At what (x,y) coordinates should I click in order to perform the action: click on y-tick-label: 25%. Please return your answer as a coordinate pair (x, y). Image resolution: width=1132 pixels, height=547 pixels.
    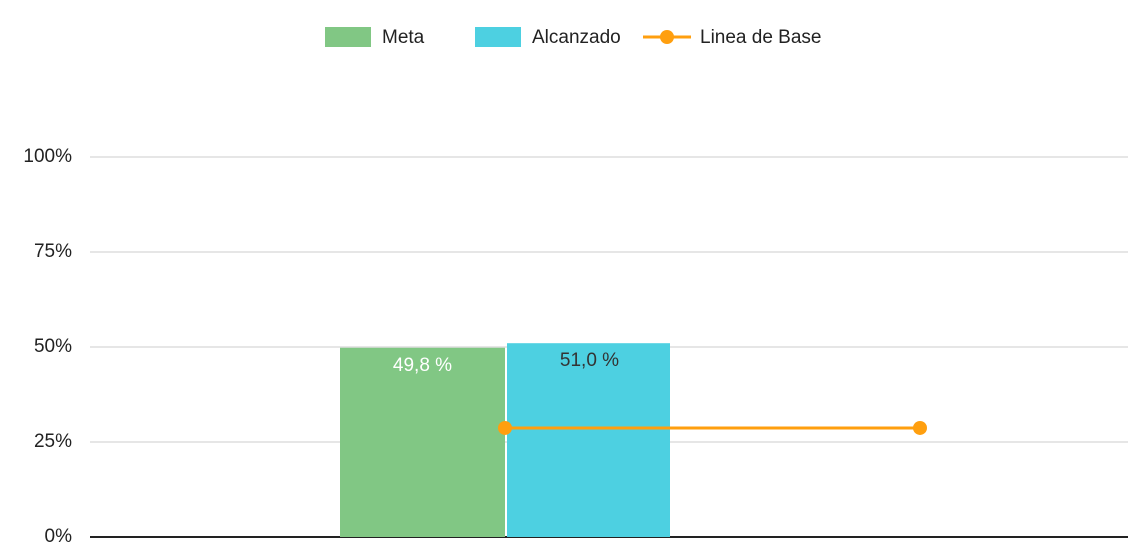
    Looking at the image, I should click on (53, 441).